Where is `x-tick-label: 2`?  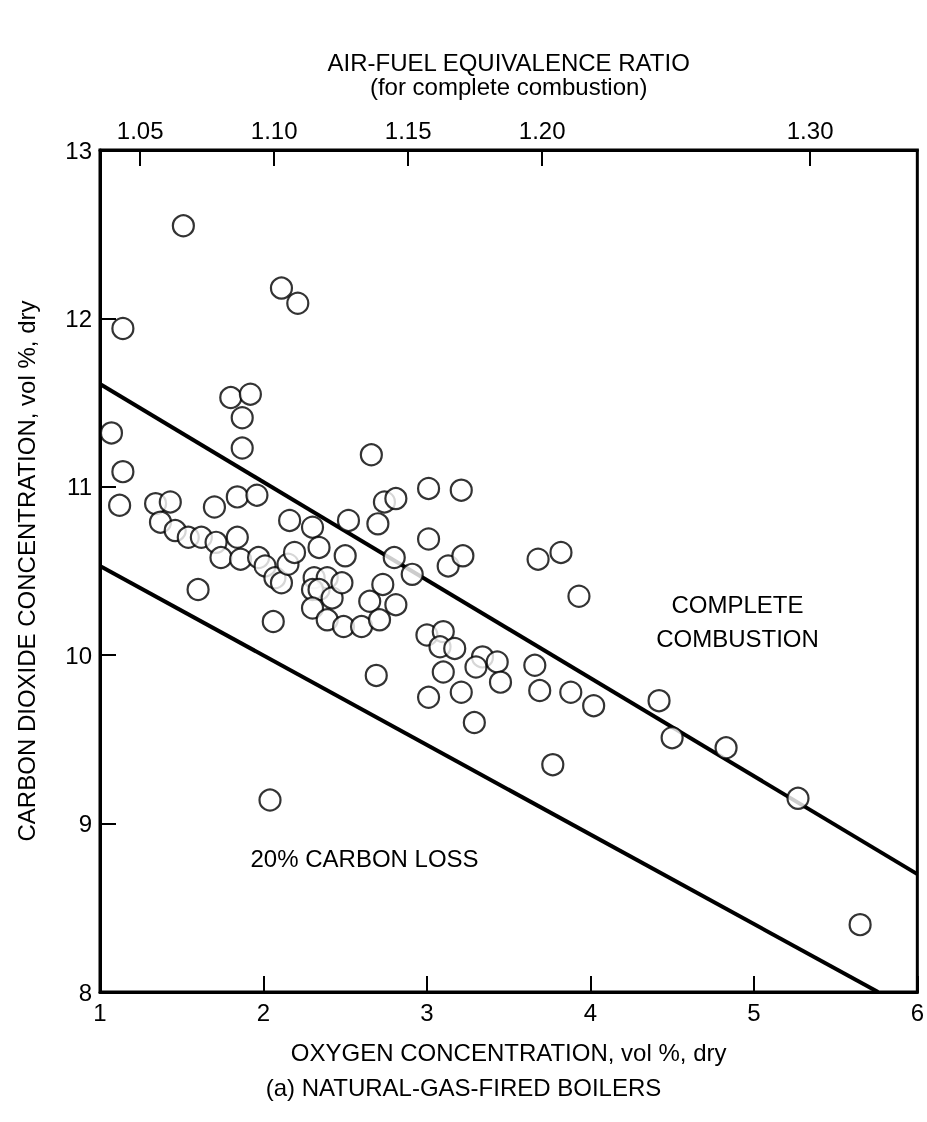
x-tick-label: 2 is located at coordinates (263, 1012).